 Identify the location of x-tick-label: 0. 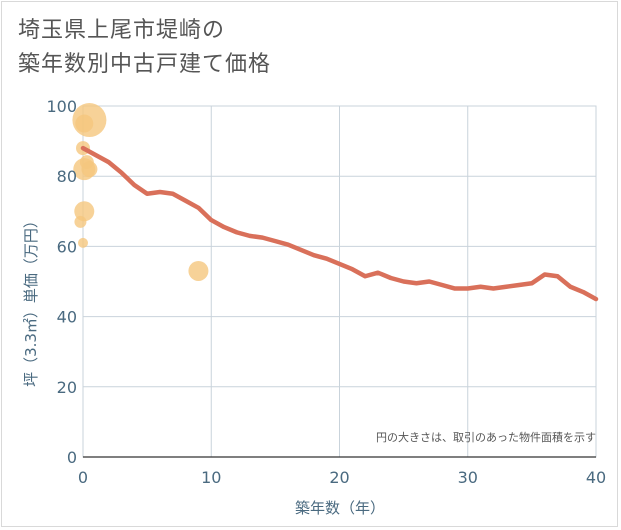
(83, 477).